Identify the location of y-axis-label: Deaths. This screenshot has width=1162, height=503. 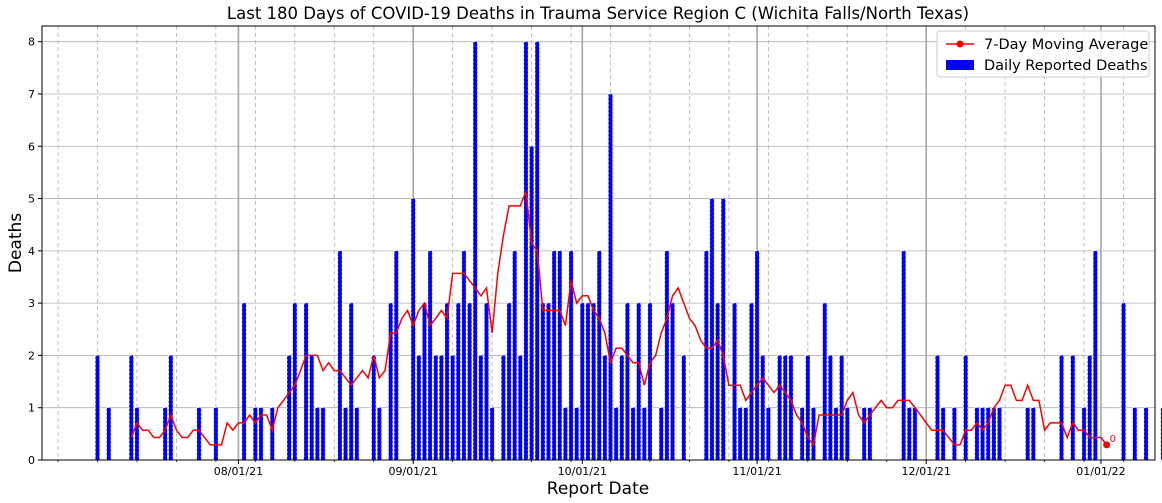
(16, 243).